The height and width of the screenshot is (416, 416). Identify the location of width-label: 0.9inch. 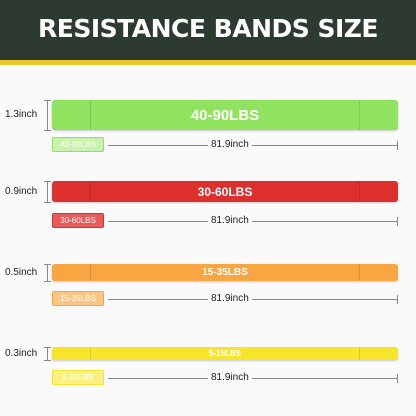
(21, 191).